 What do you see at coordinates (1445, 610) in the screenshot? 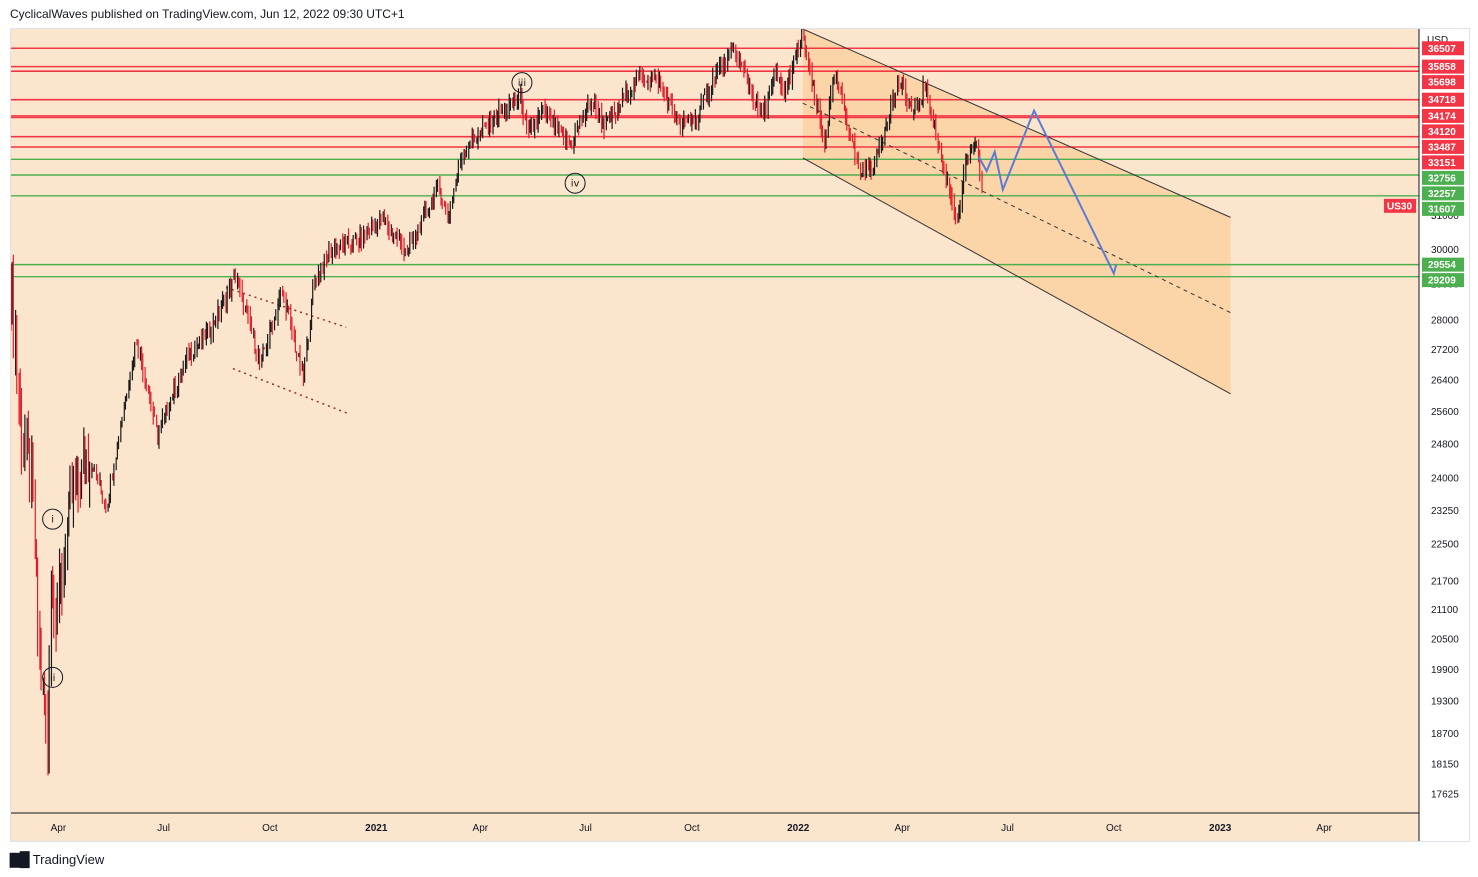
I see `y-tick-label: 21100` at bounding box center [1445, 610].